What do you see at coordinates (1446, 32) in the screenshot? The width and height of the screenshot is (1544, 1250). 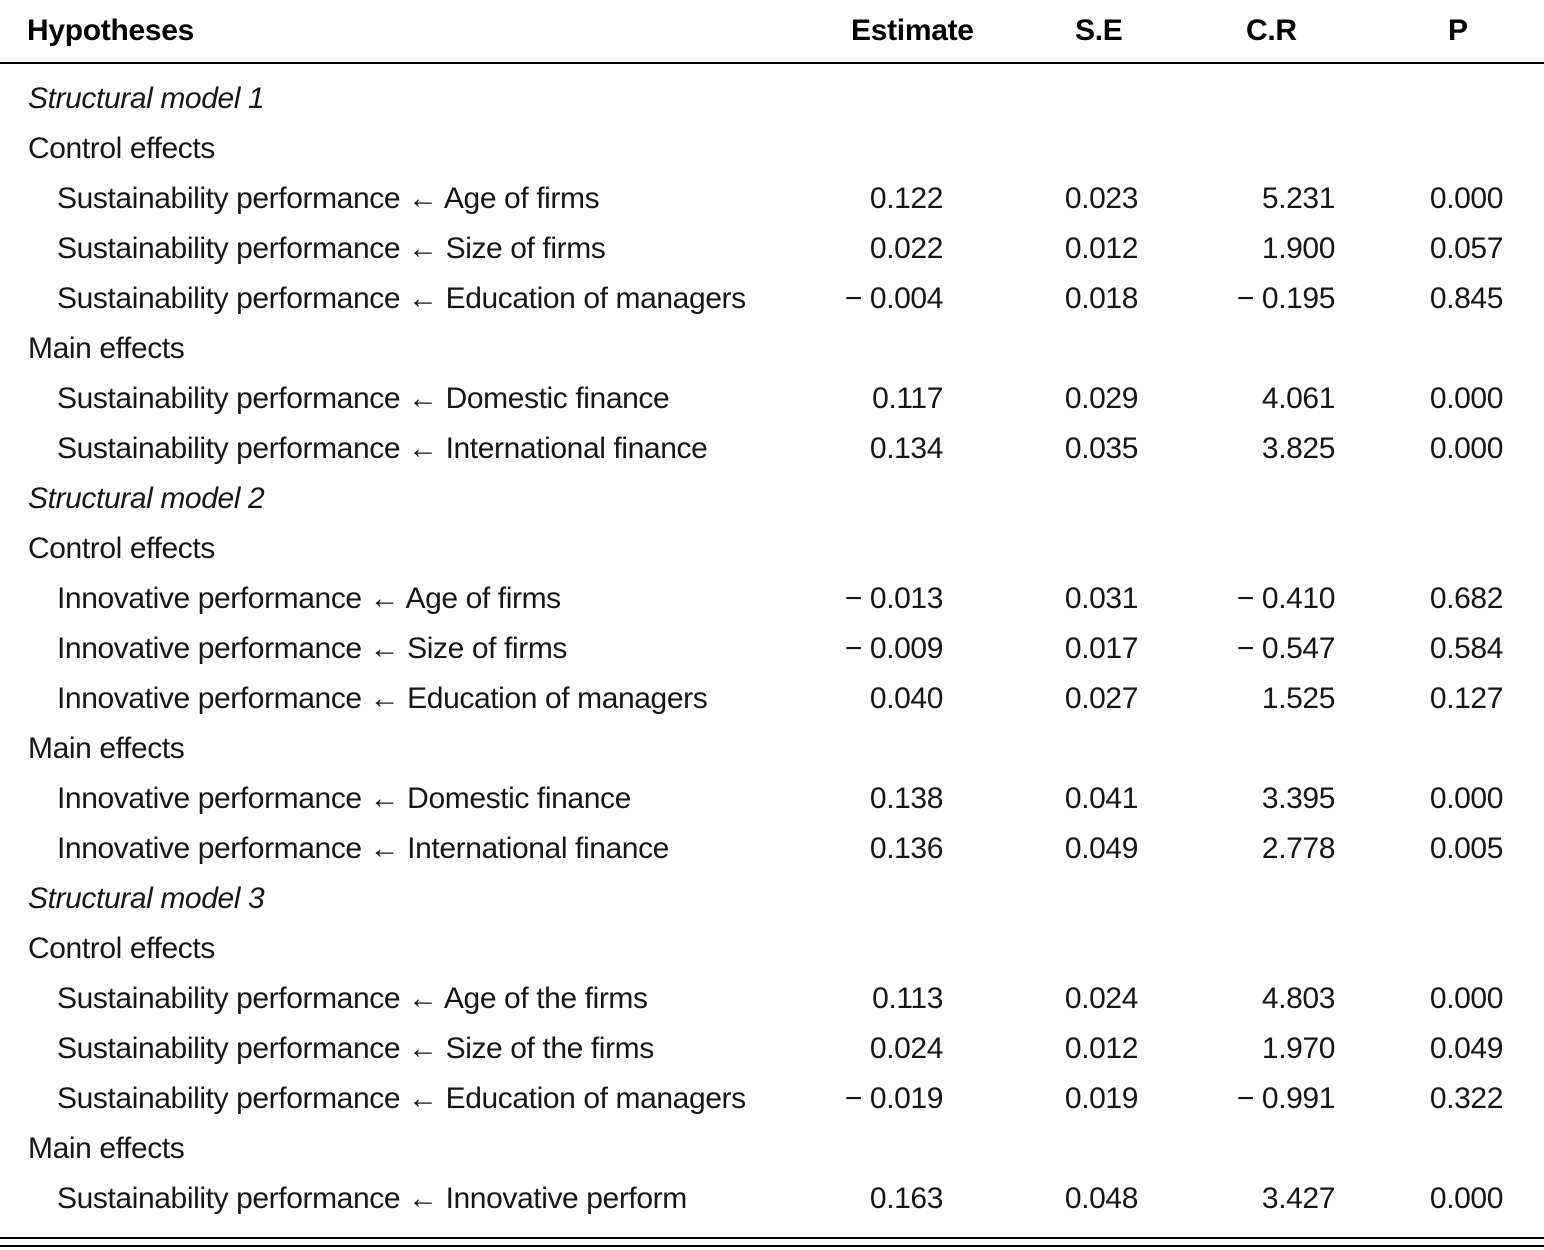 I see `column-header-p: P` at bounding box center [1446, 32].